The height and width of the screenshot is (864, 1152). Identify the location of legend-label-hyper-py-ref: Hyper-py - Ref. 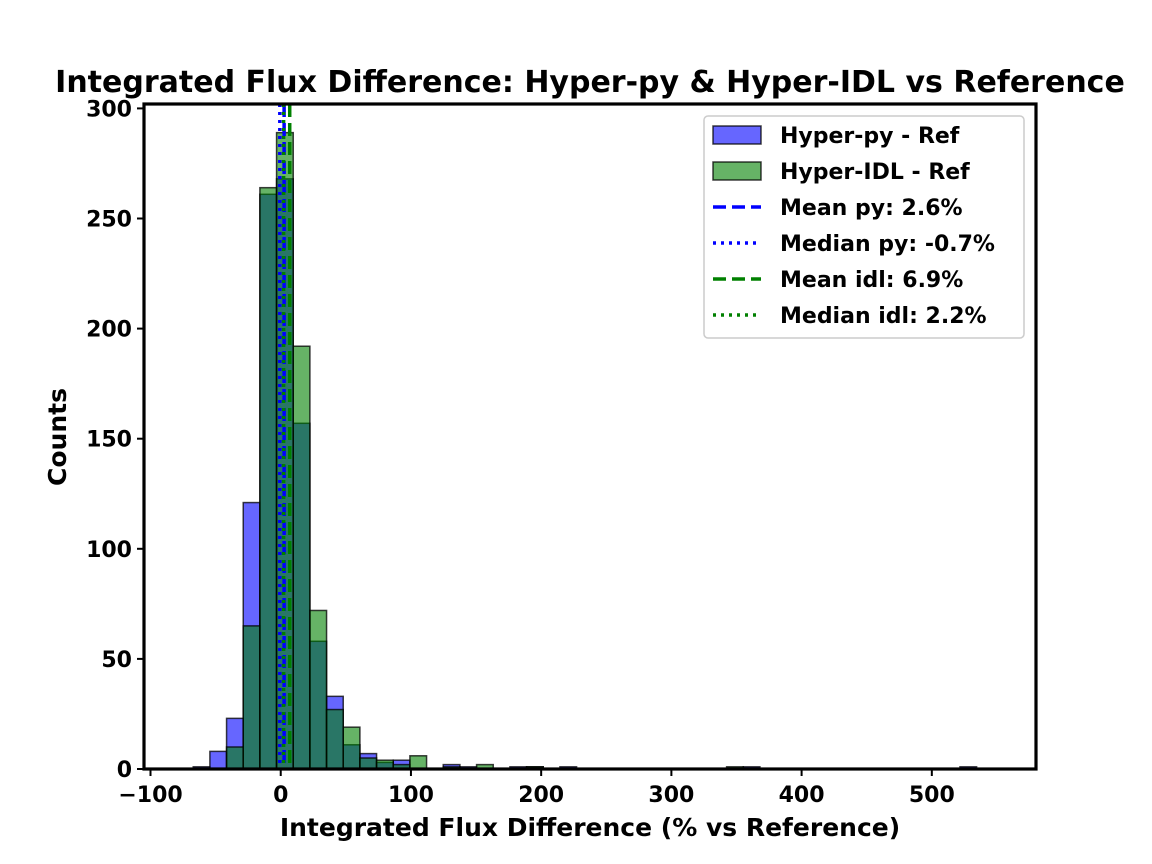
(870, 136).